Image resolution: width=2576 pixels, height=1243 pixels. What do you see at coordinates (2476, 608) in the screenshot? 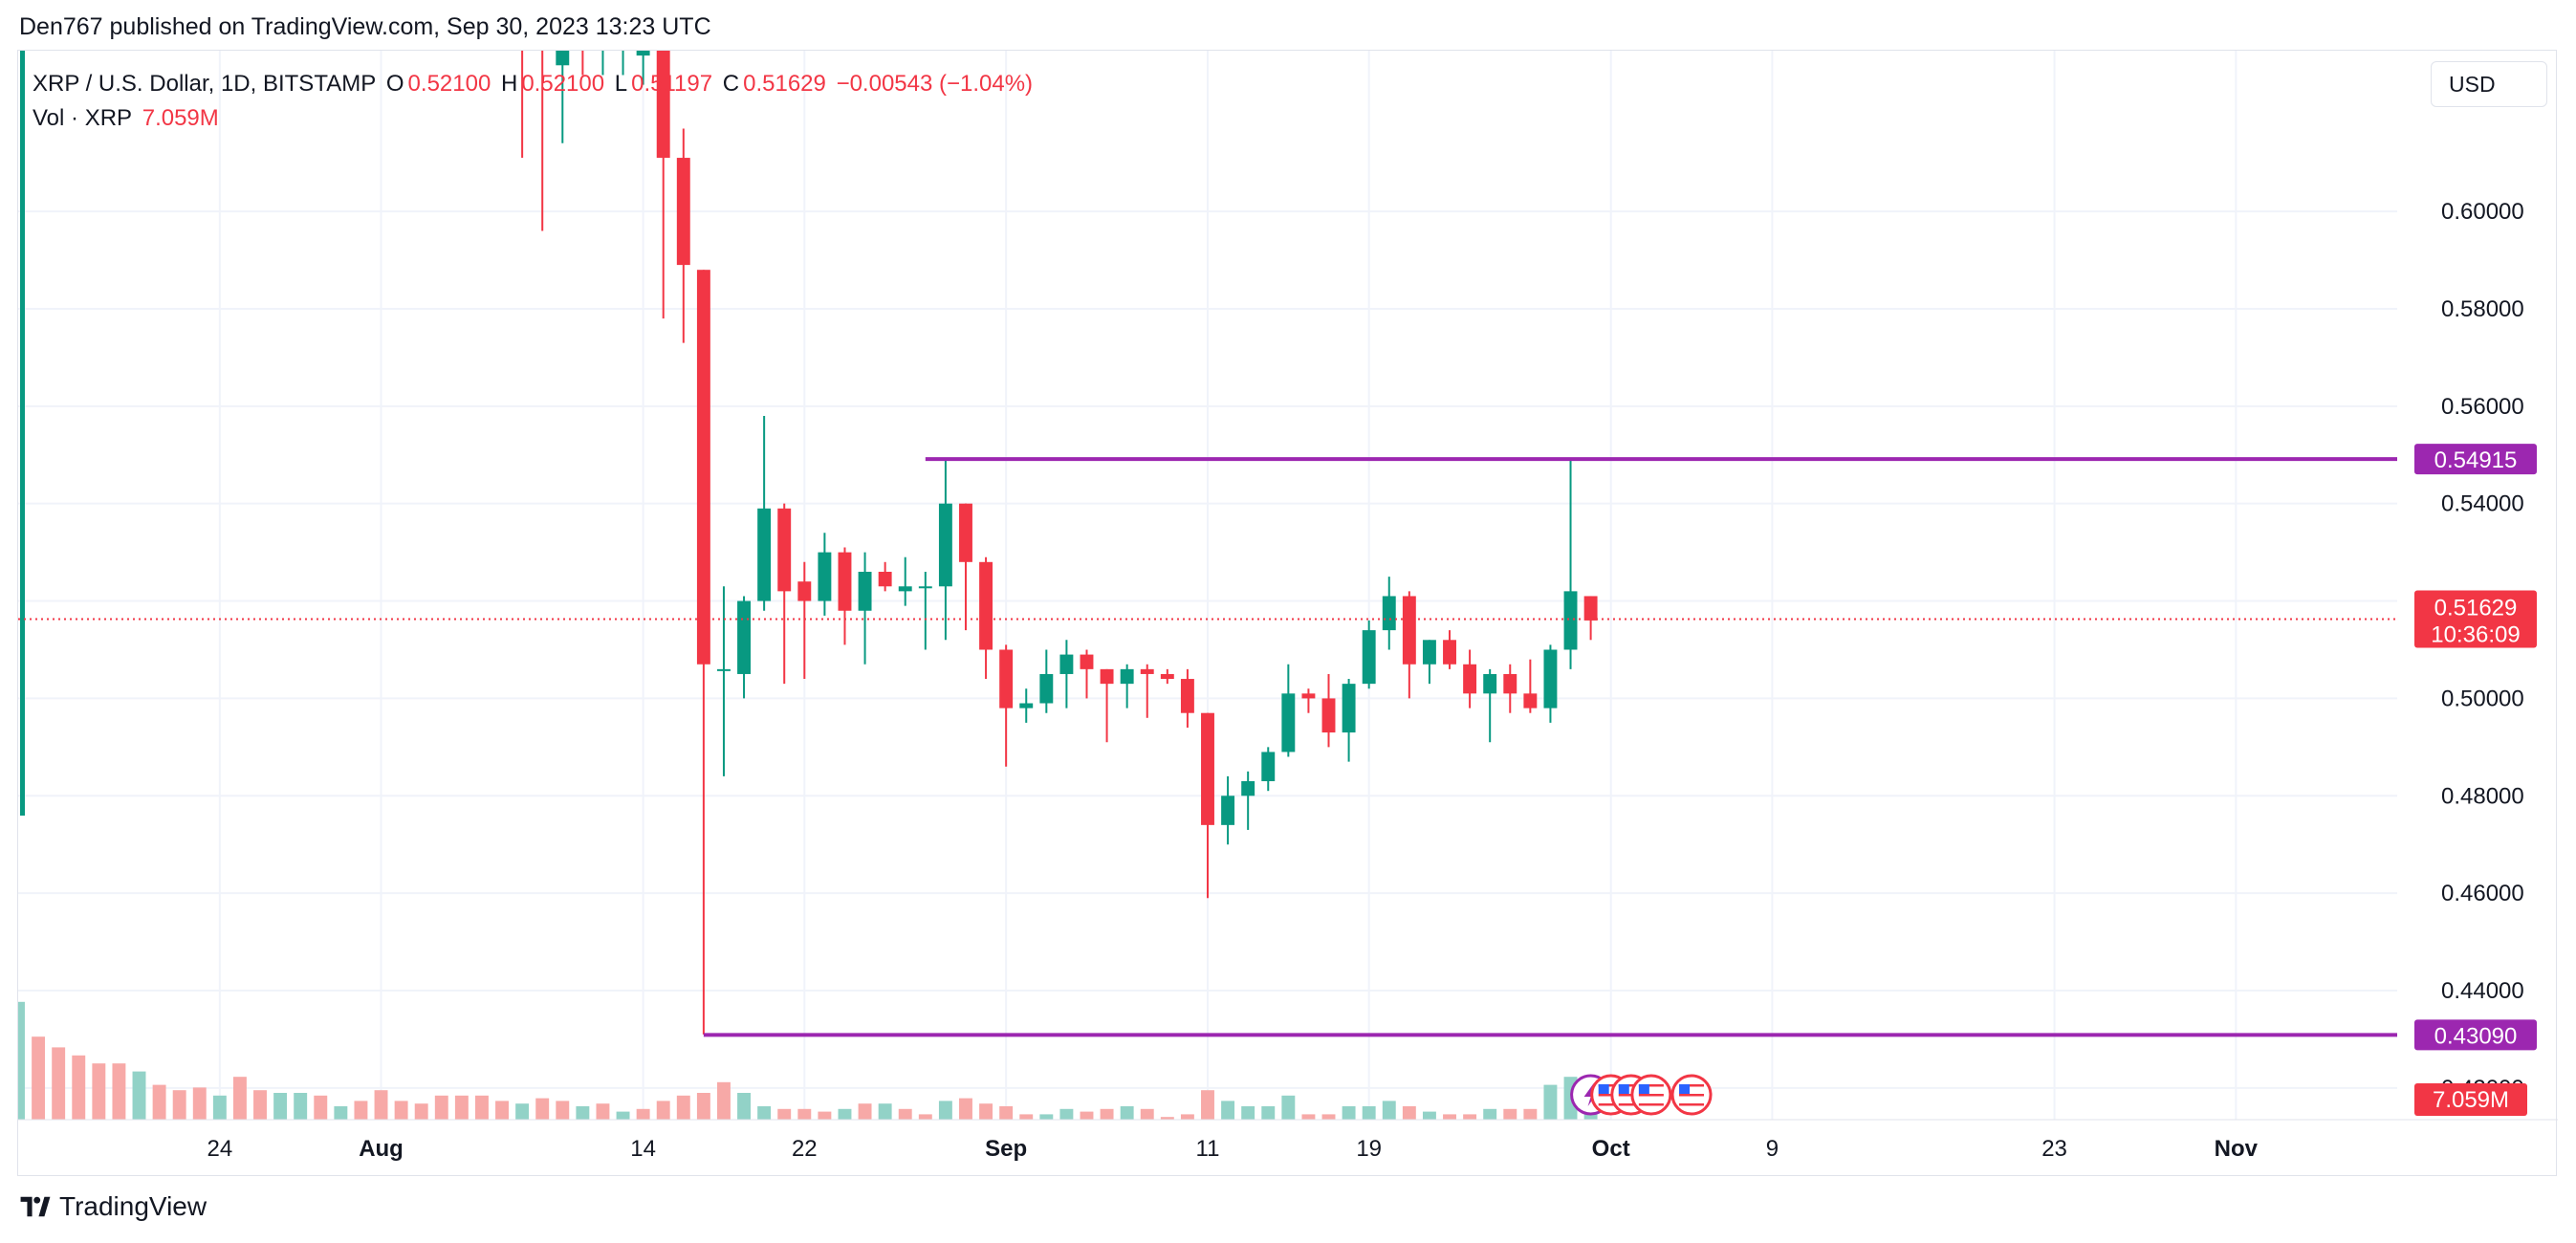
I see `last-price-label: 0.51629` at bounding box center [2476, 608].